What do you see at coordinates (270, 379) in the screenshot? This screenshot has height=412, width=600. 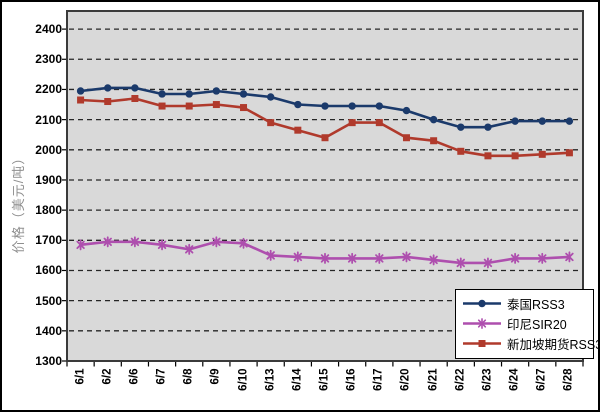 I see `x-tick-label: 6/13` at bounding box center [270, 379].